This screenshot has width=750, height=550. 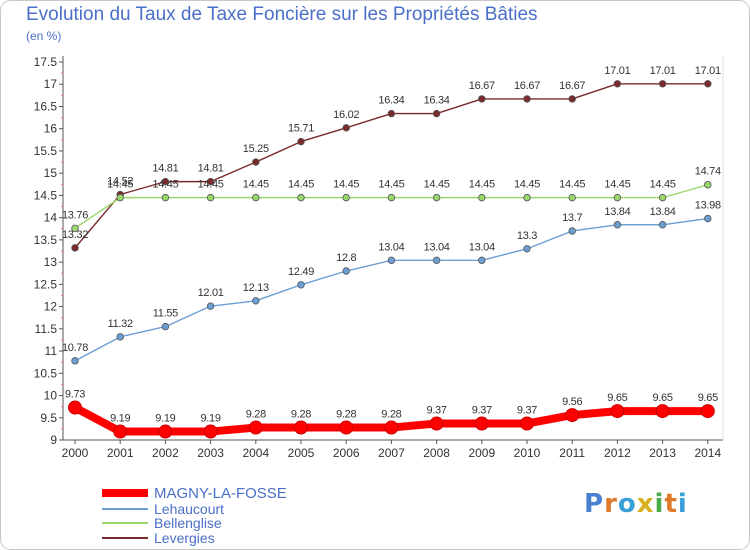 What do you see at coordinates (708, 172) in the screenshot?
I see `data-label: 14.74` at bounding box center [708, 172].